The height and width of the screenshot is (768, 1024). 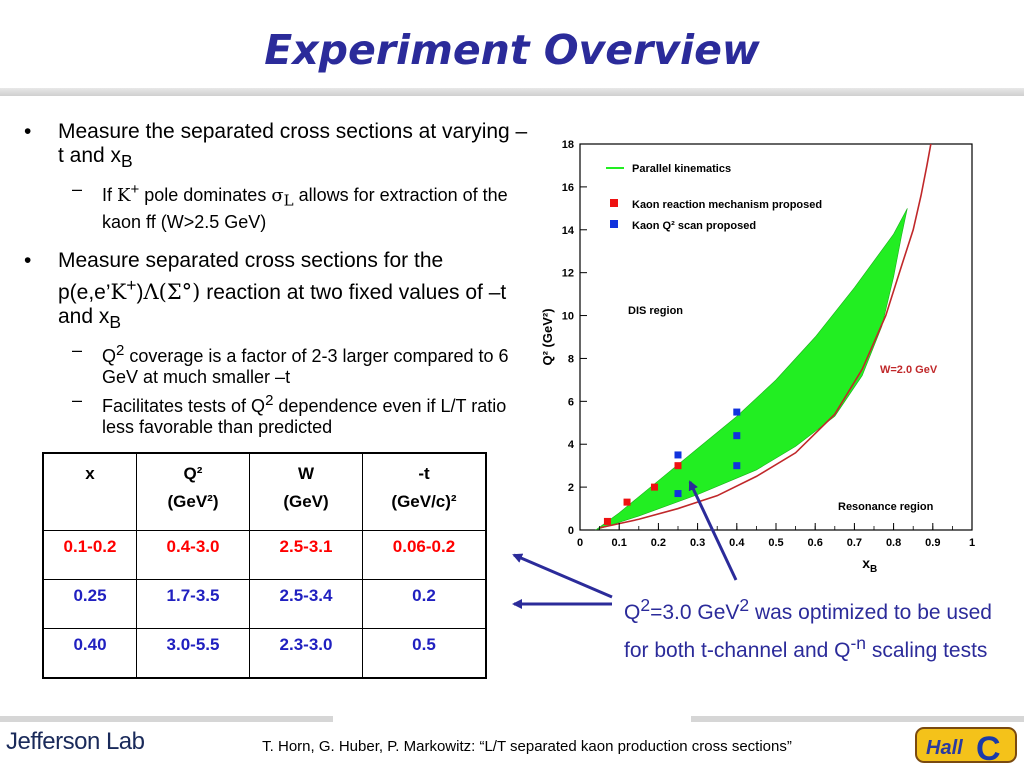 I want to click on svg-text: C, so click(x=988, y=748).